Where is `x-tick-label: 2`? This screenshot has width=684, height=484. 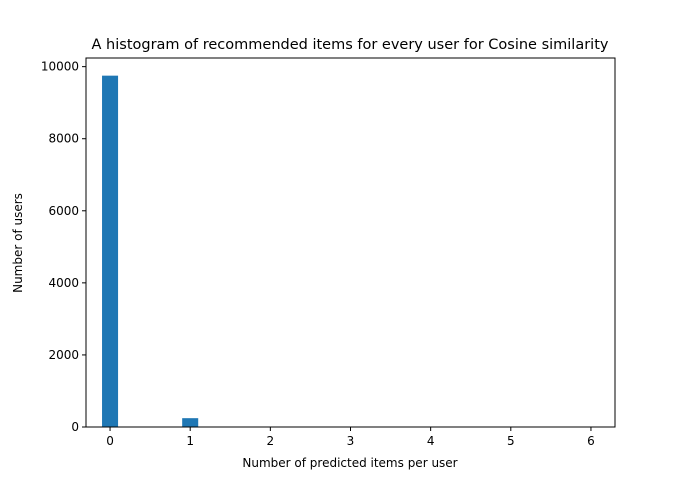 x-tick-label: 2 is located at coordinates (271, 441).